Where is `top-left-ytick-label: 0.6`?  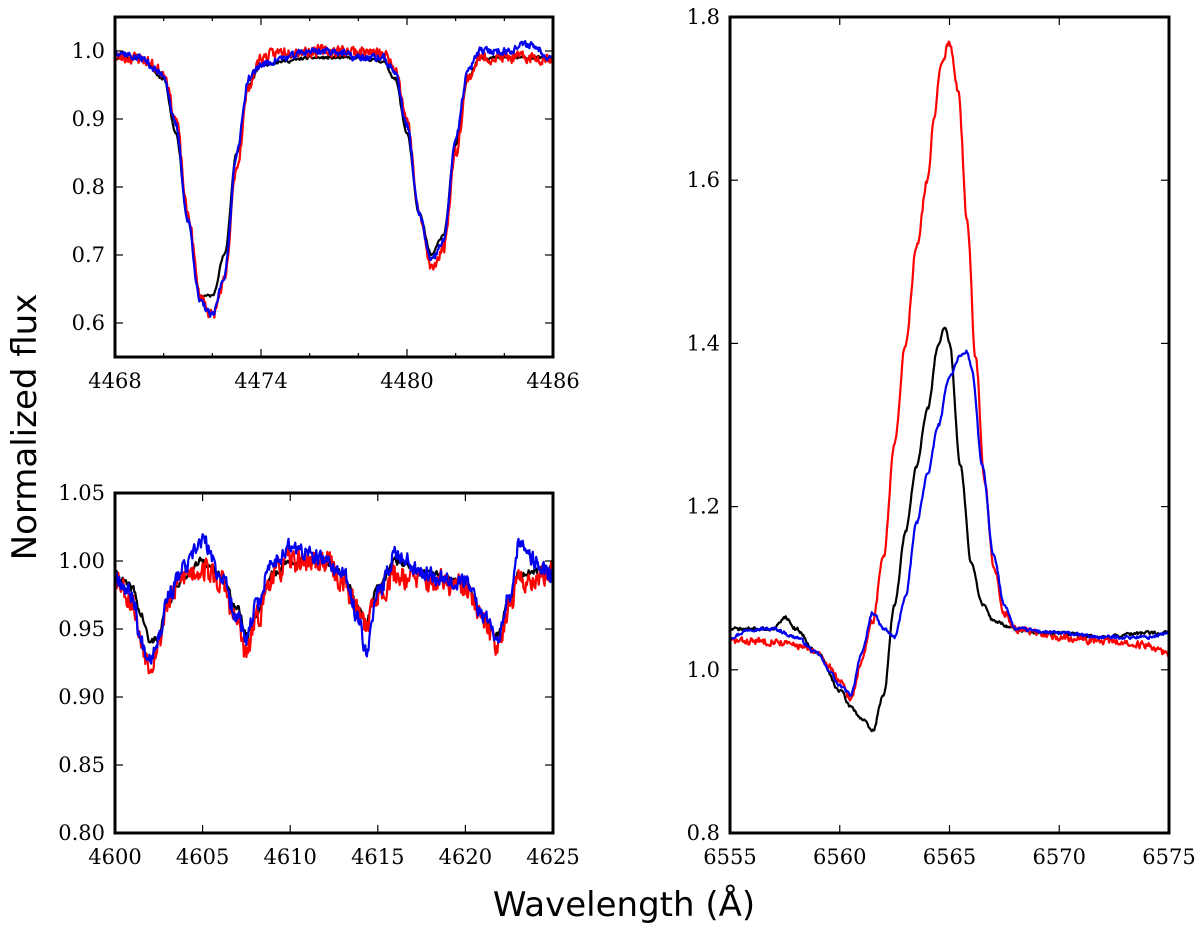
top-left-ytick-label: 0.6 is located at coordinates (88, 323).